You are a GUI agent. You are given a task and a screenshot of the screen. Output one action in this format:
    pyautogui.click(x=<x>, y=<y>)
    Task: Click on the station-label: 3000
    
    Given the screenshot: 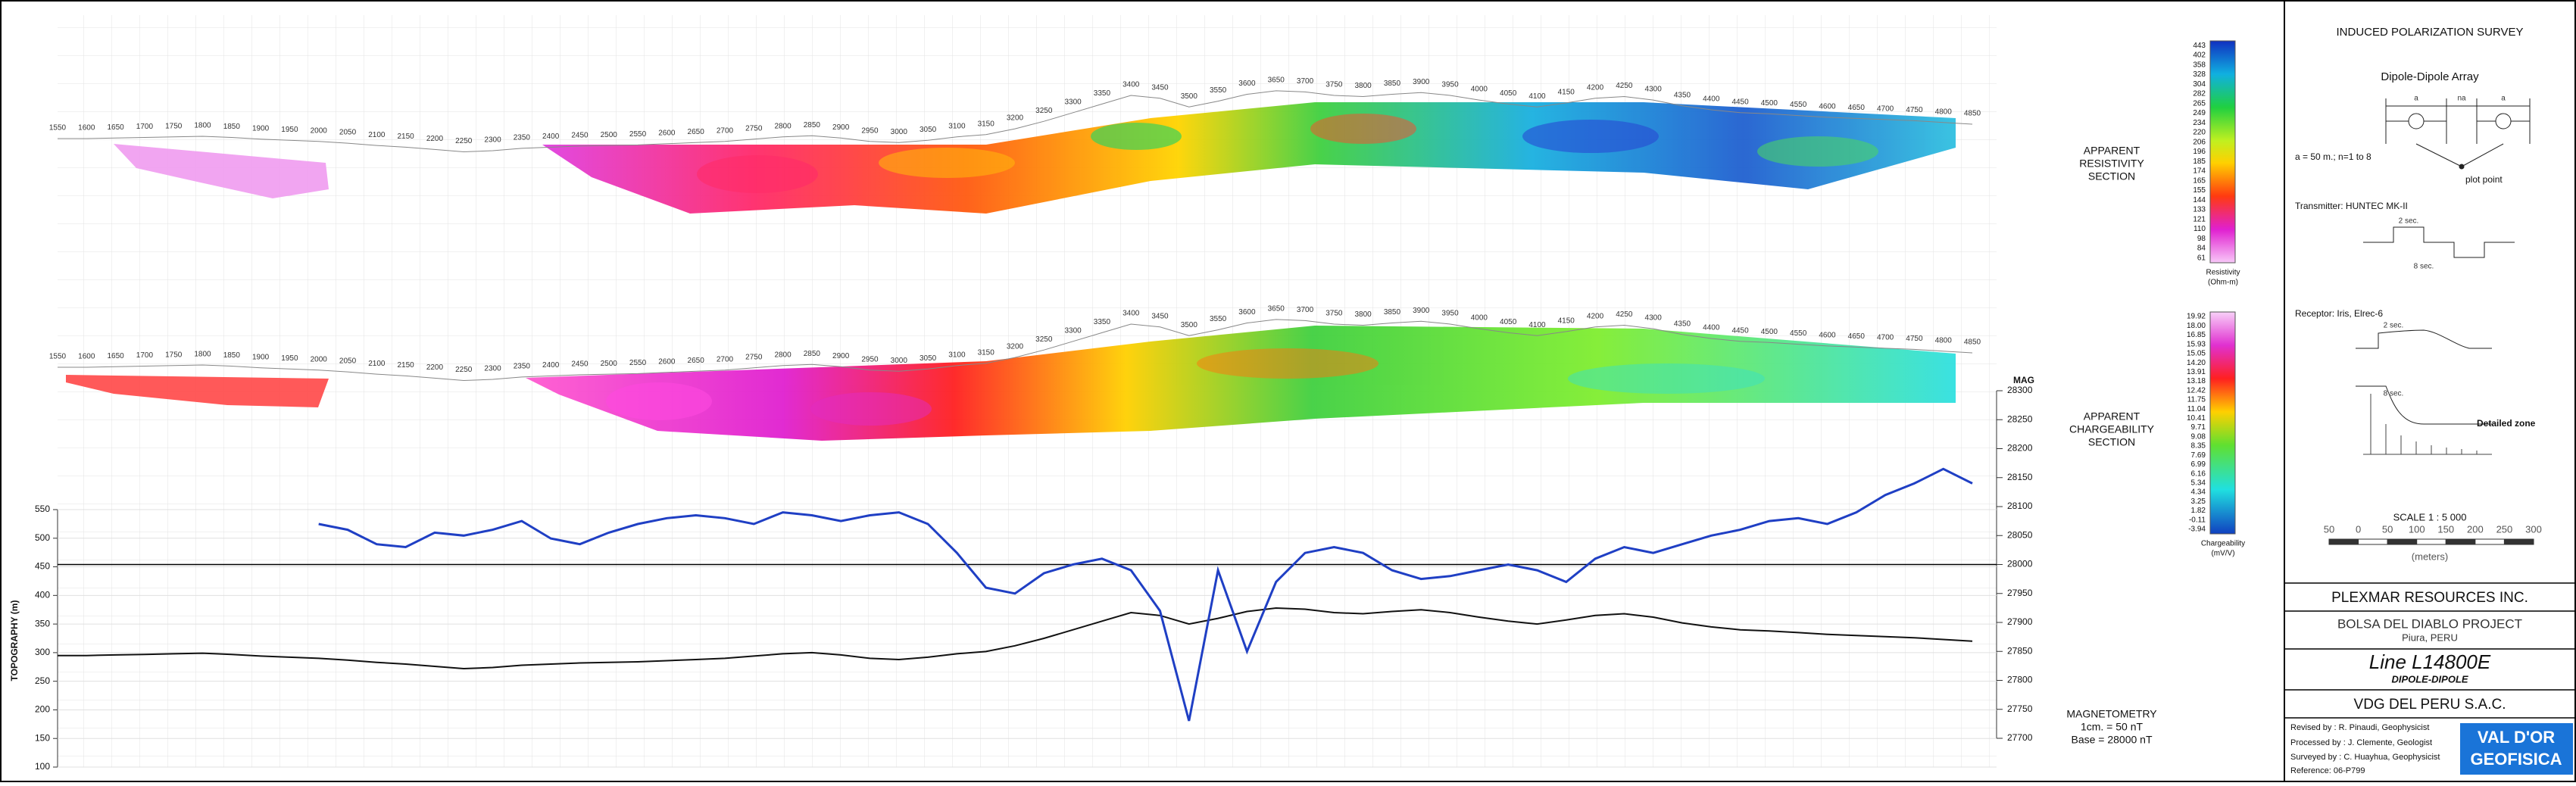 What is the action you would take?
    pyautogui.click(x=900, y=361)
    